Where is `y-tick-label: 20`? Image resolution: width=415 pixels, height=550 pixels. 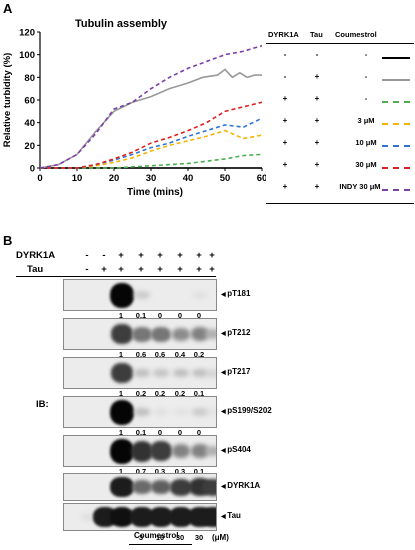 y-tick-label: 20 is located at coordinates (29, 146).